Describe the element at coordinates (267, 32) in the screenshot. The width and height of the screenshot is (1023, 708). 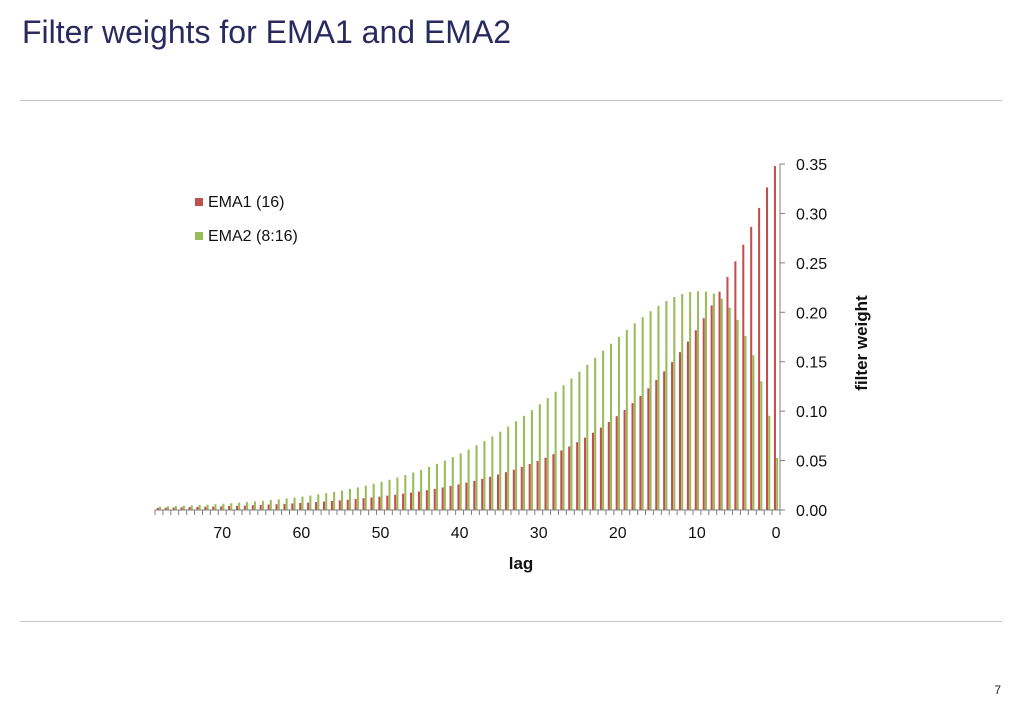
I see `slide-title: Filter weights for EMA1 and EMA2` at that location.